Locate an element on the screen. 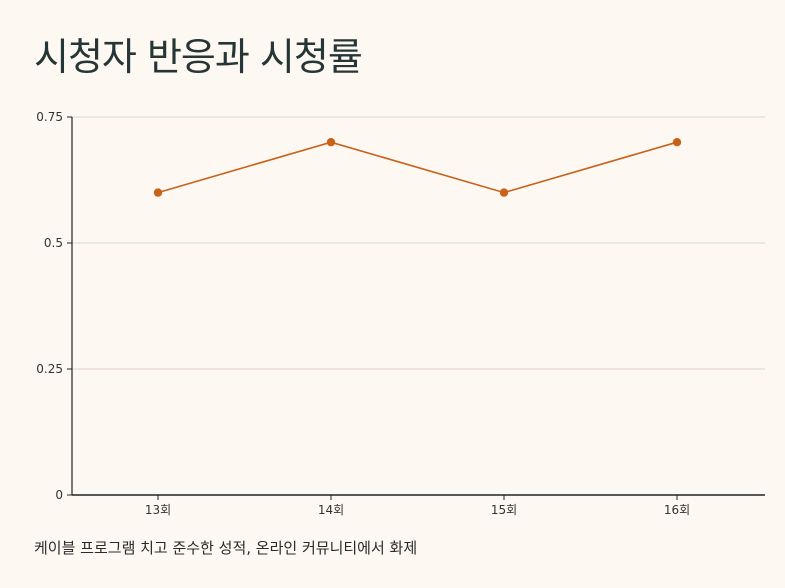 This screenshot has height=588, width=785. series-line is located at coordinates (417, 167).